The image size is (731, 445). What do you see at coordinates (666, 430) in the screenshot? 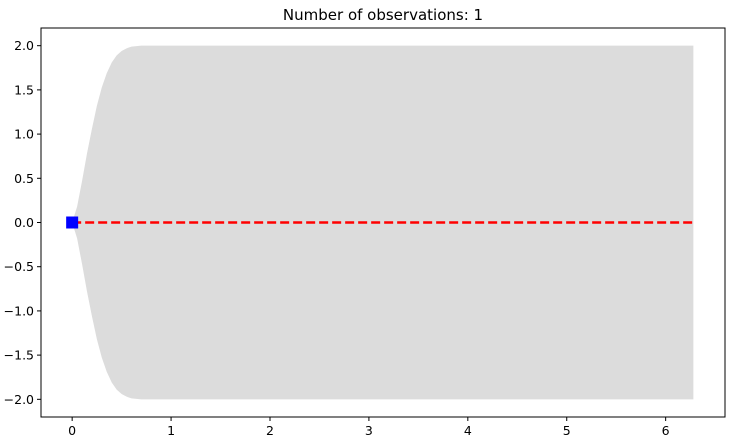
I see `x-tick-label: 6` at bounding box center [666, 430].